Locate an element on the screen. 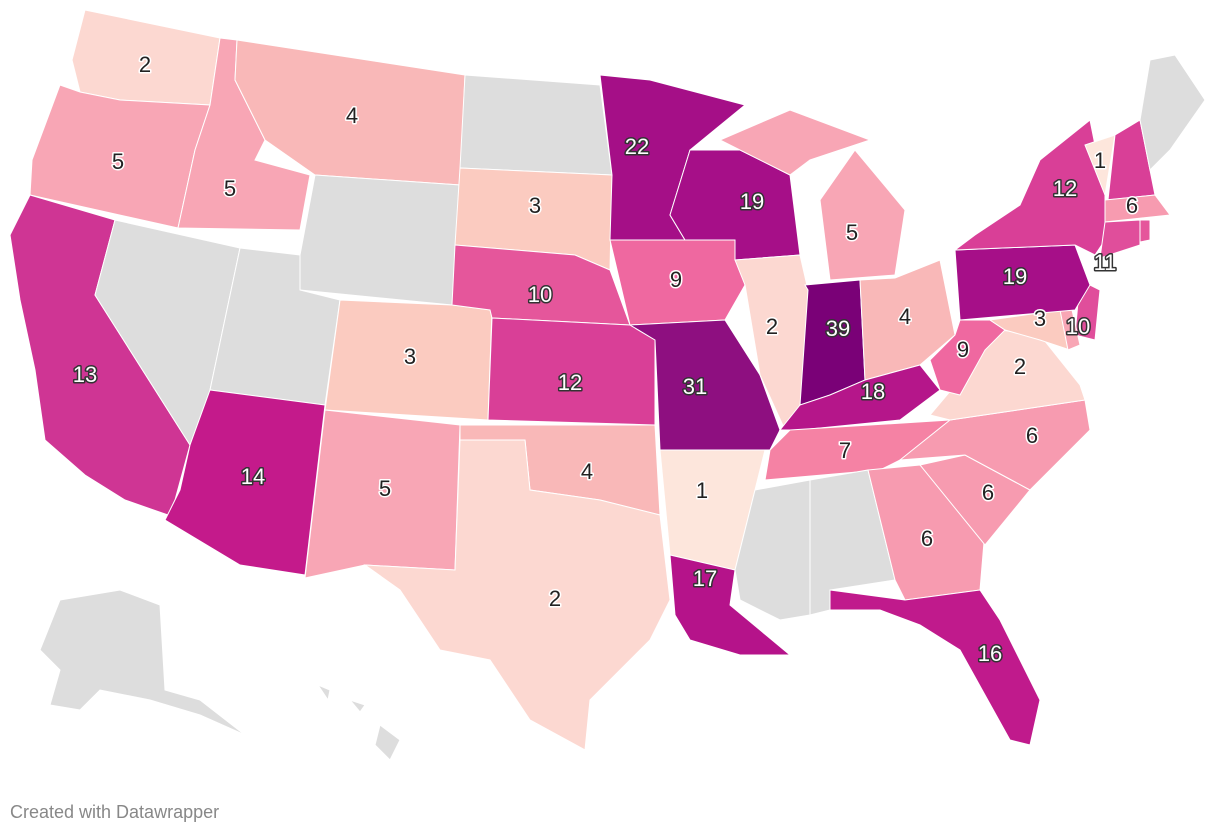 This screenshot has width=1220, height=840. region-label: 7 is located at coordinates (845, 450).